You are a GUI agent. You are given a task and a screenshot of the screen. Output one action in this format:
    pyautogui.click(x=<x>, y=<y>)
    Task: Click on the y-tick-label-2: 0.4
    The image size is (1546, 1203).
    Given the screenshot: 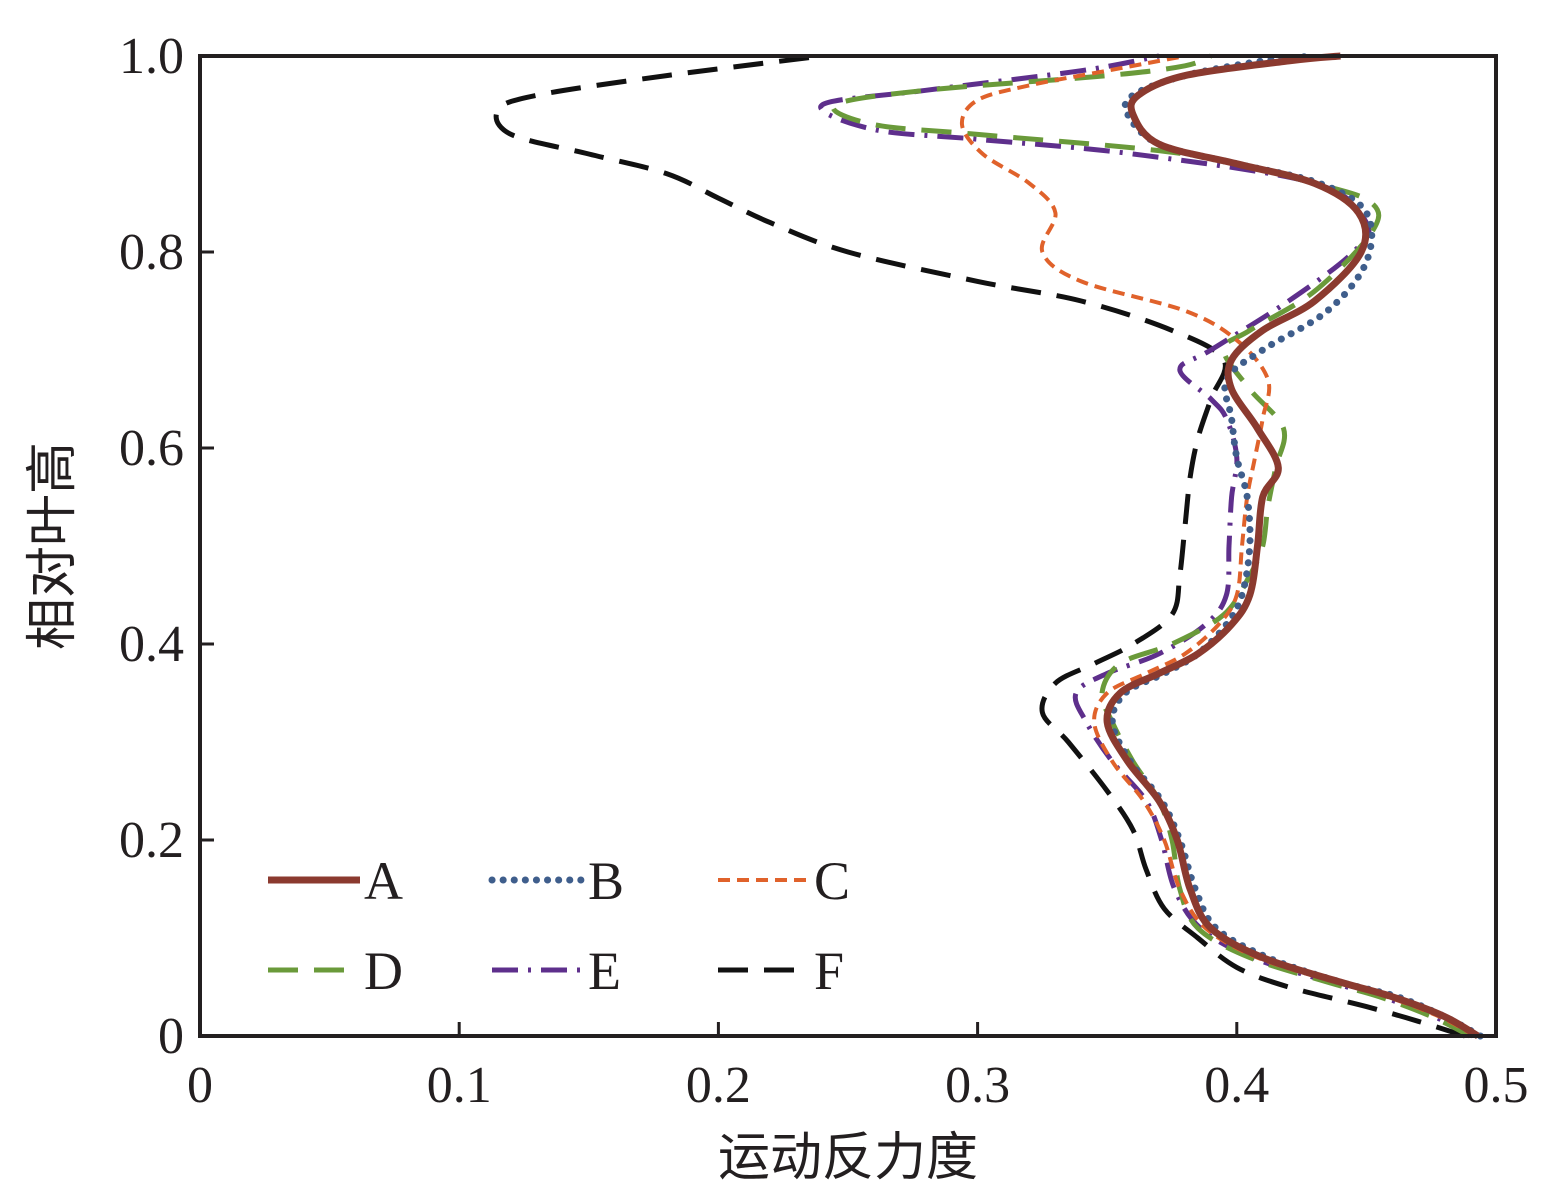 What is the action you would take?
    pyautogui.click(x=151, y=644)
    